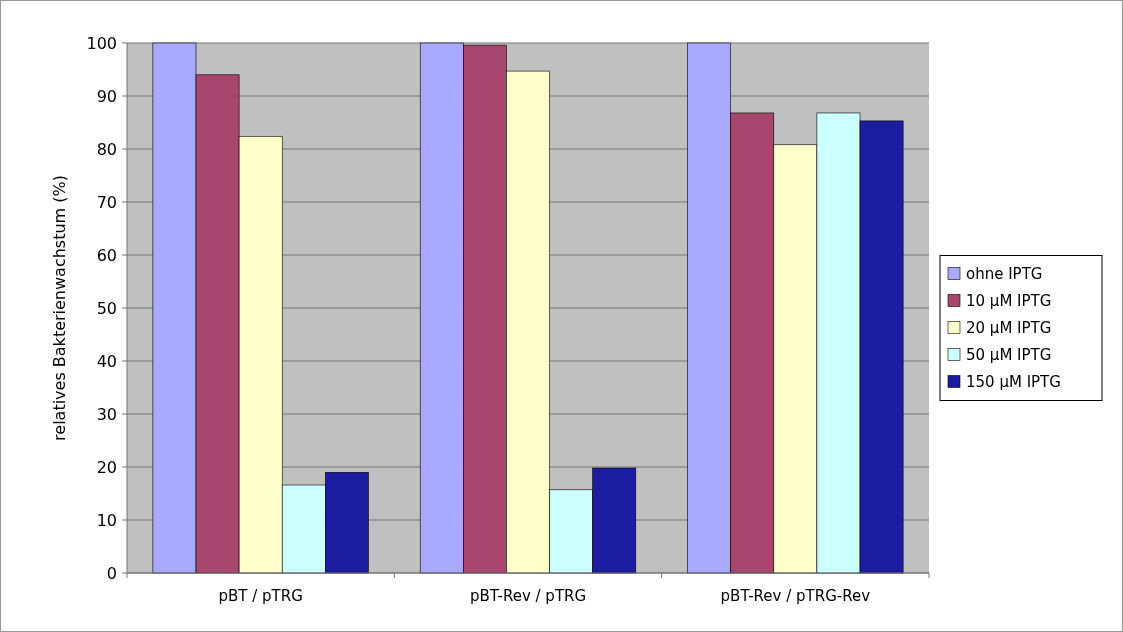  What do you see at coordinates (101, 43) in the screenshot?
I see `y-tick-label: 100` at bounding box center [101, 43].